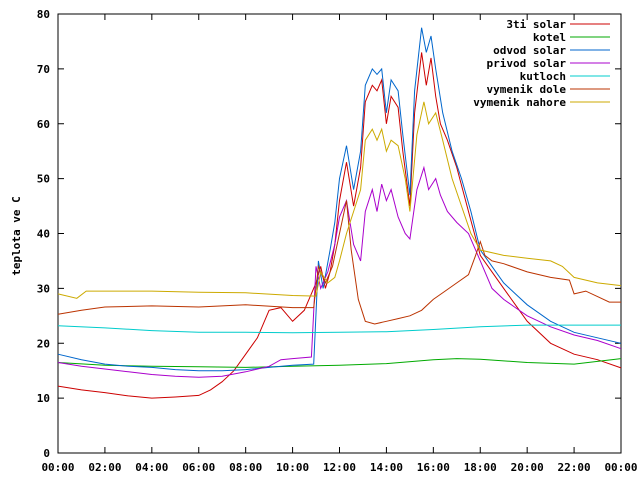 The image size is (640, 480). I want to click on legend-label: vymenik nahore, so click(519, 102).